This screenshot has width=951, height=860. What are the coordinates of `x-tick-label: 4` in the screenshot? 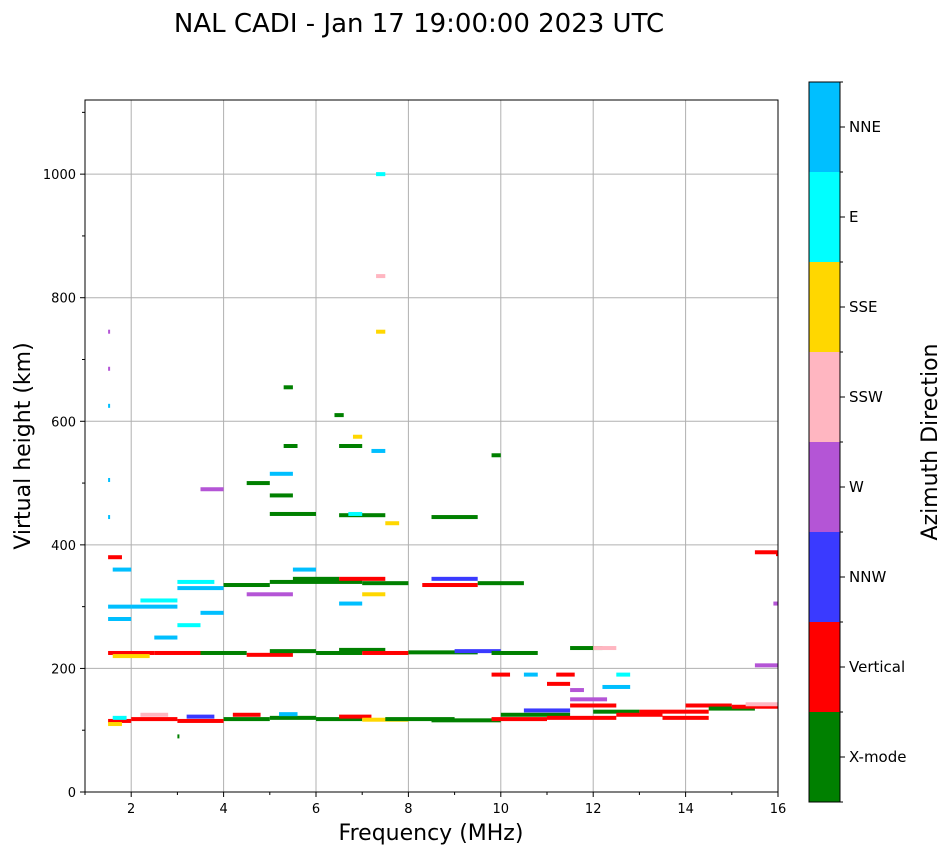 It's located at (223, 809).